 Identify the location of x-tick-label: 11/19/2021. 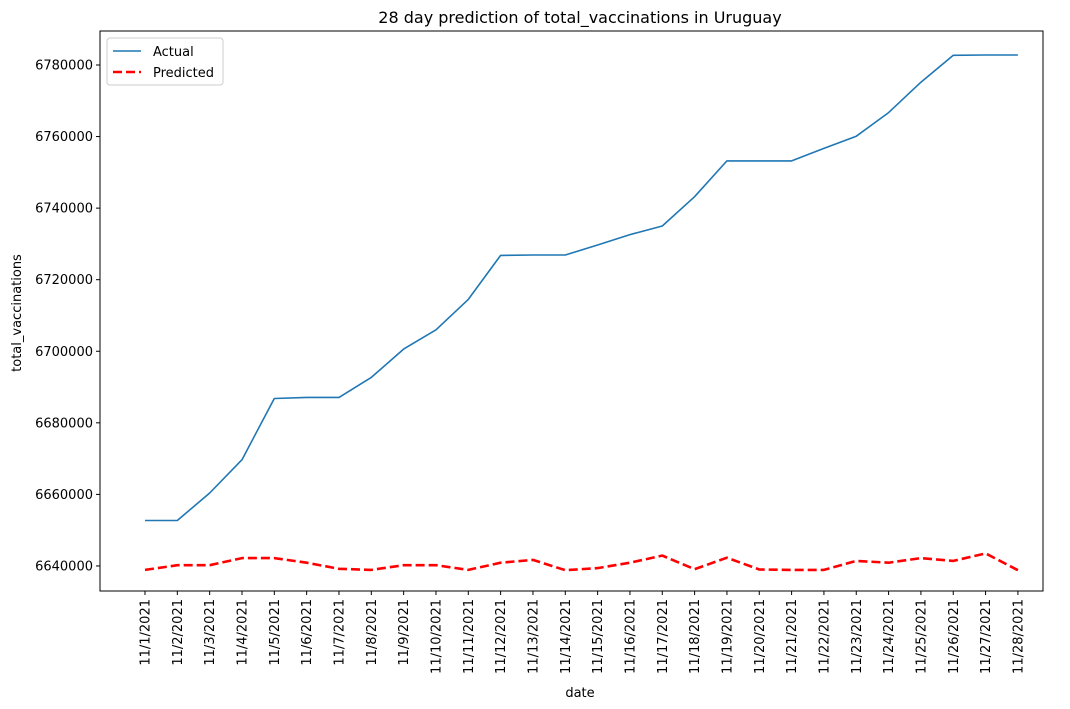
(727, 636).